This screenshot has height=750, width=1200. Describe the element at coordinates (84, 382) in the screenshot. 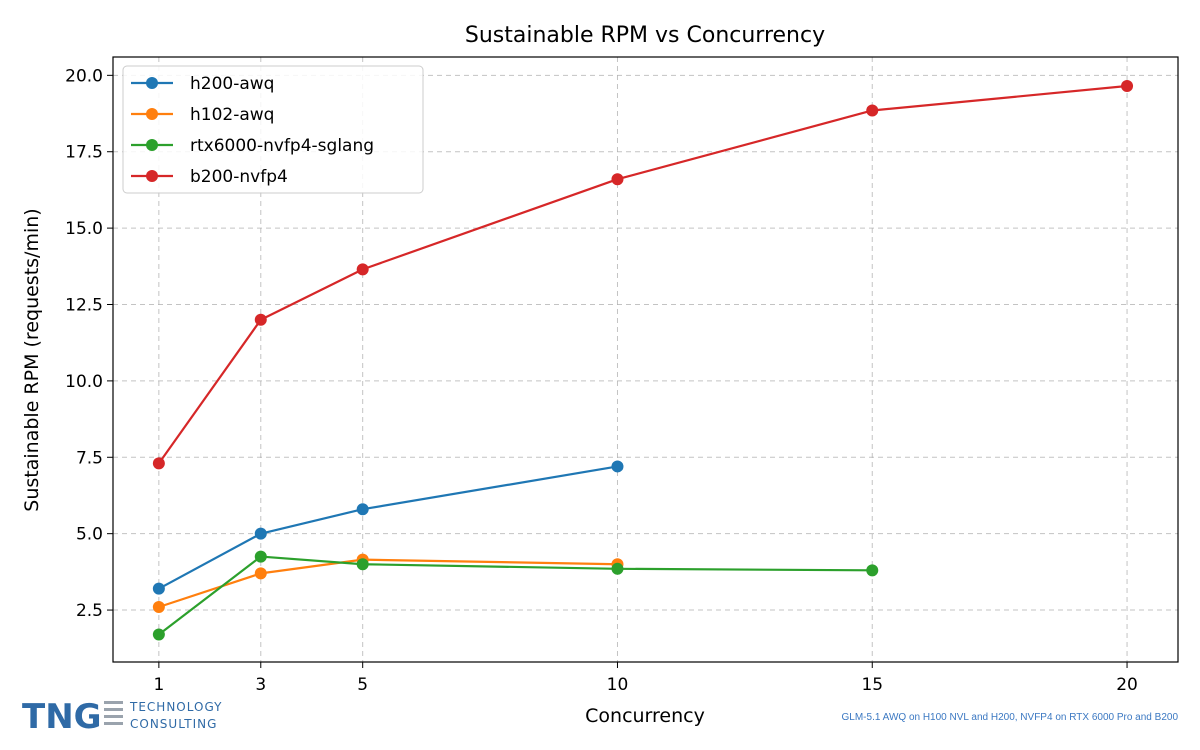

I see `y-tick-label: 10.0` at that location.